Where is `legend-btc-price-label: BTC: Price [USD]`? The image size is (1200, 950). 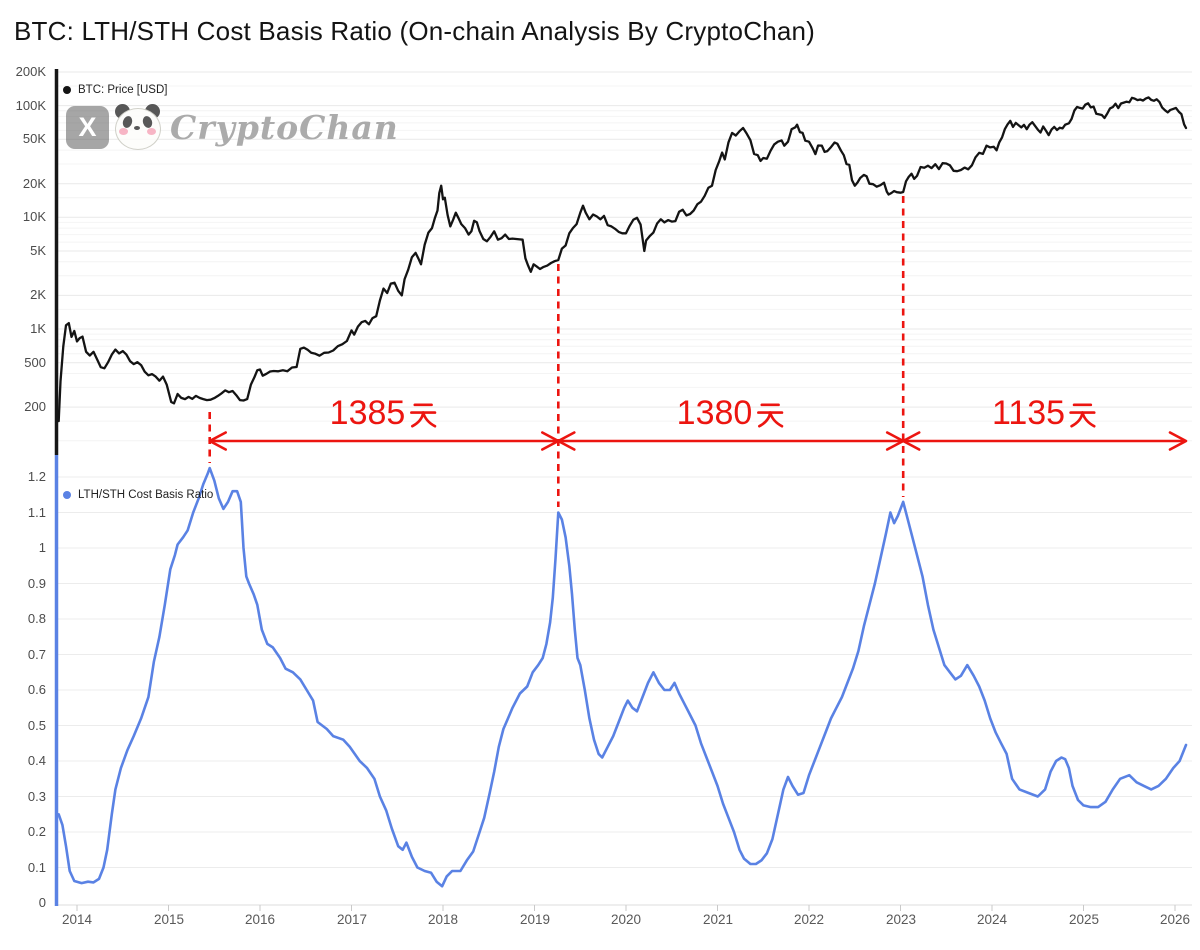 legend-btc-price-label: BTC: Price [USD] is located at coordinates (123, 90).